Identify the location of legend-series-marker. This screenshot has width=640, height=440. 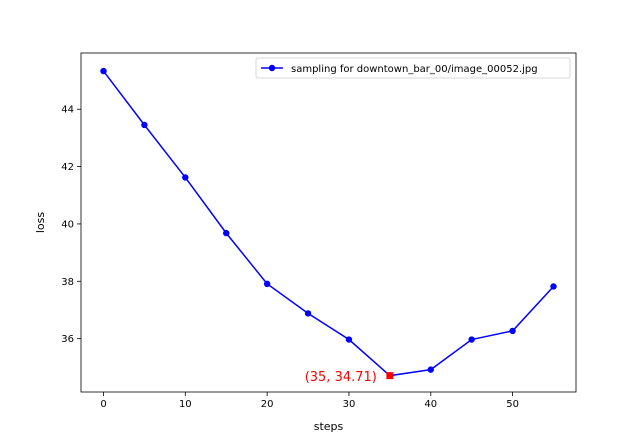
(272, 68).